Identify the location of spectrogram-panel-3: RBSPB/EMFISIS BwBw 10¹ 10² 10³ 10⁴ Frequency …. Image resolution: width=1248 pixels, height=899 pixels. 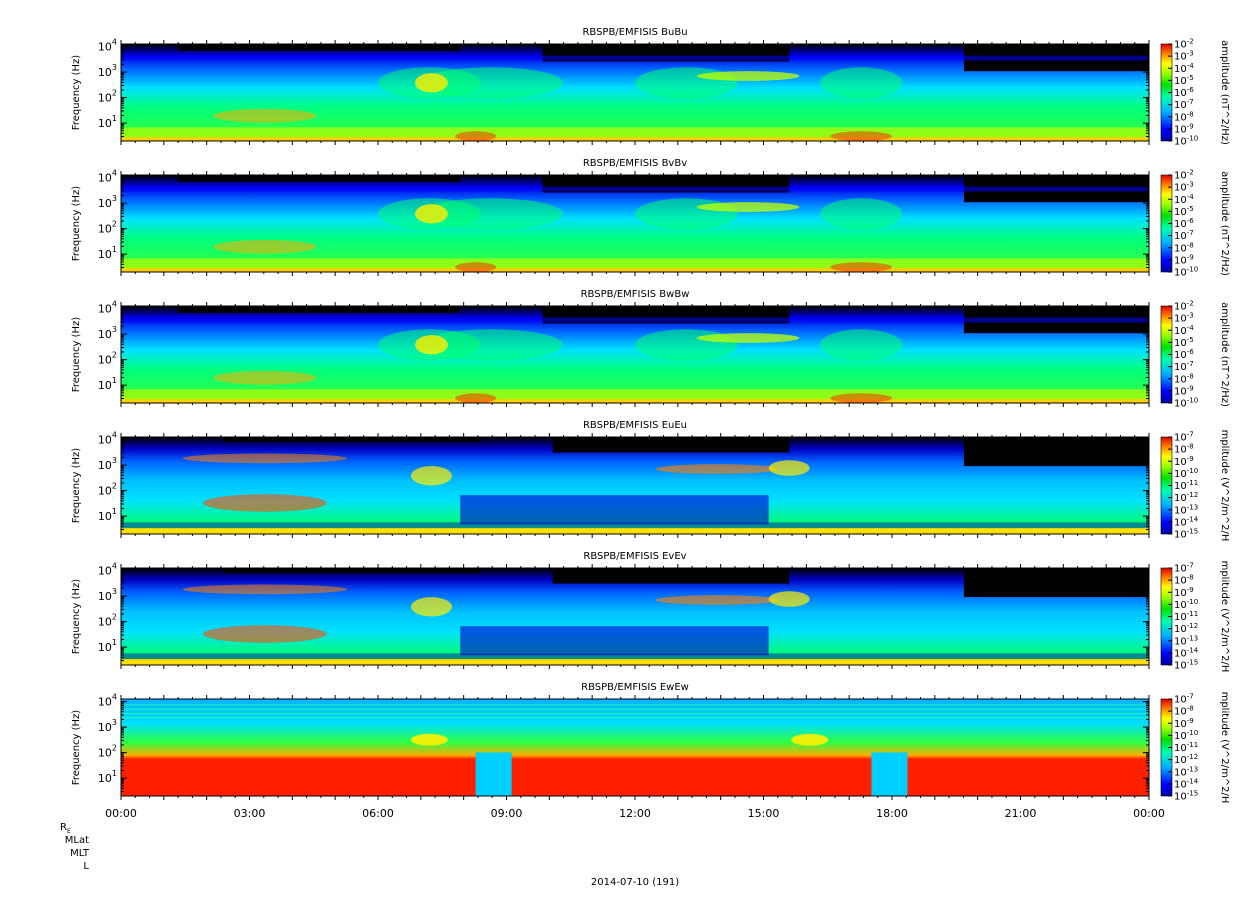
(650, 349).